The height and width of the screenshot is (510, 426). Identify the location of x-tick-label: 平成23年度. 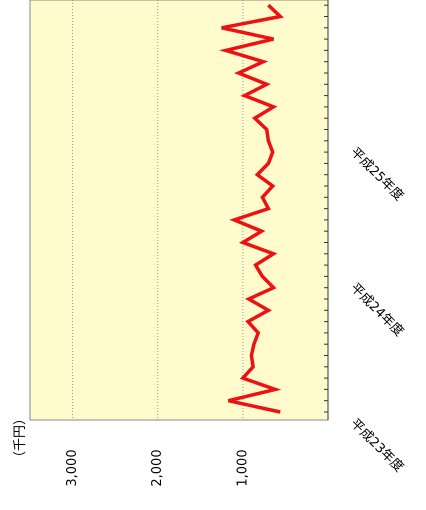
(377, 446).